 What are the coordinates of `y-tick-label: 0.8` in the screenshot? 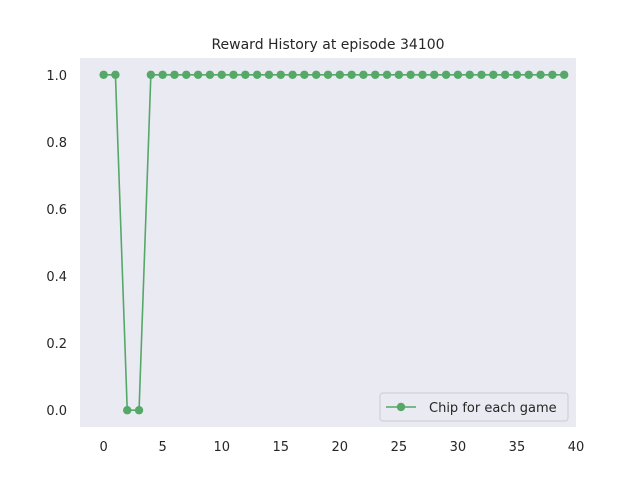 It's located at (56, 143).